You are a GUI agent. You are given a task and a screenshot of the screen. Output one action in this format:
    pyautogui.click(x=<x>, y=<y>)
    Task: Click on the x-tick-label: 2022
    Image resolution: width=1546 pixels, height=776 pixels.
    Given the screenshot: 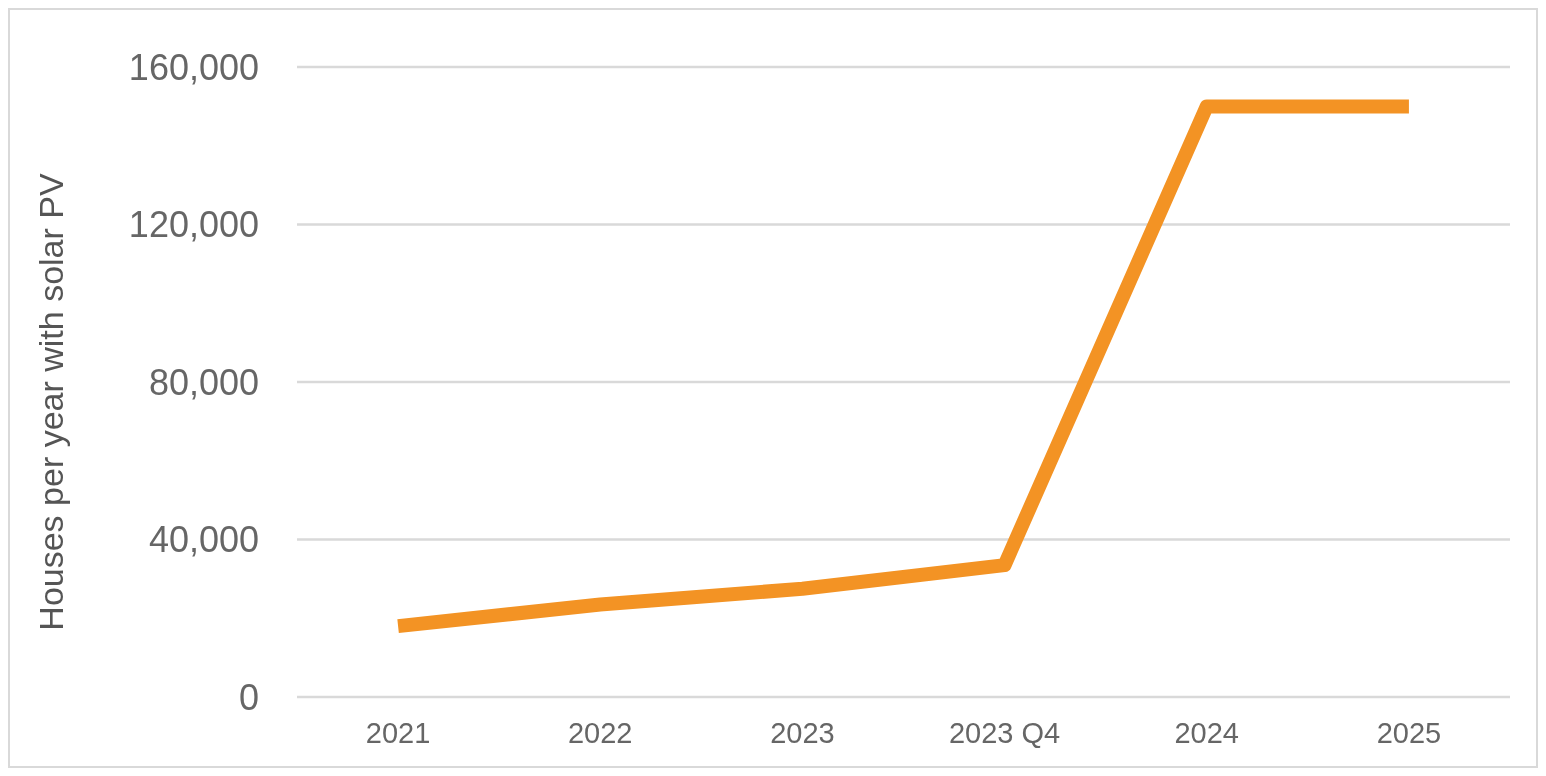 What is the action you would take?
    pyautogui.click(x=600, y=733)
    